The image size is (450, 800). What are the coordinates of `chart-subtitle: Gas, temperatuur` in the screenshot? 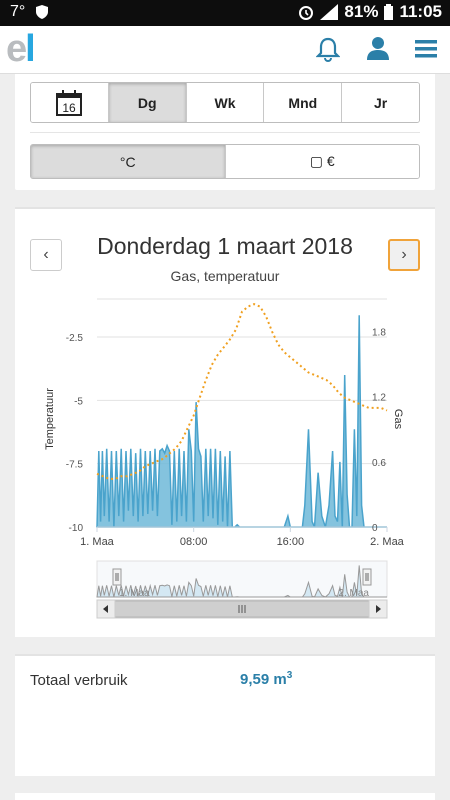 It's located at (225, 276).